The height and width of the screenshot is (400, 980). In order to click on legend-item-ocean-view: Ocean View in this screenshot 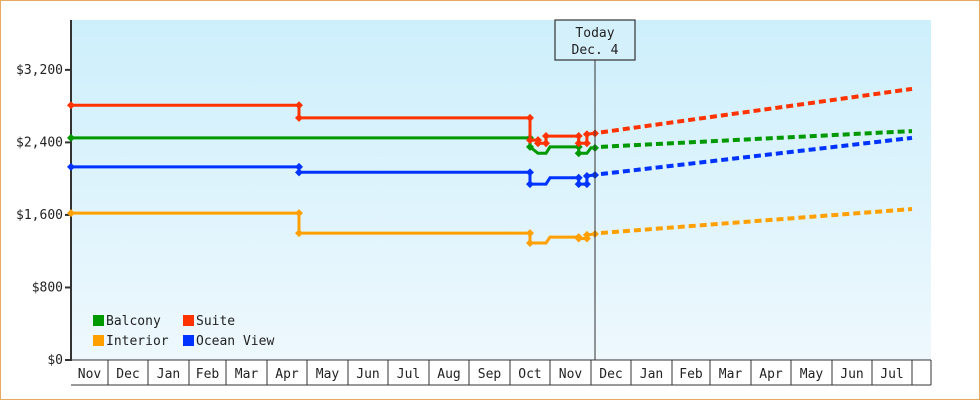, I will do `click(228, 341)`.